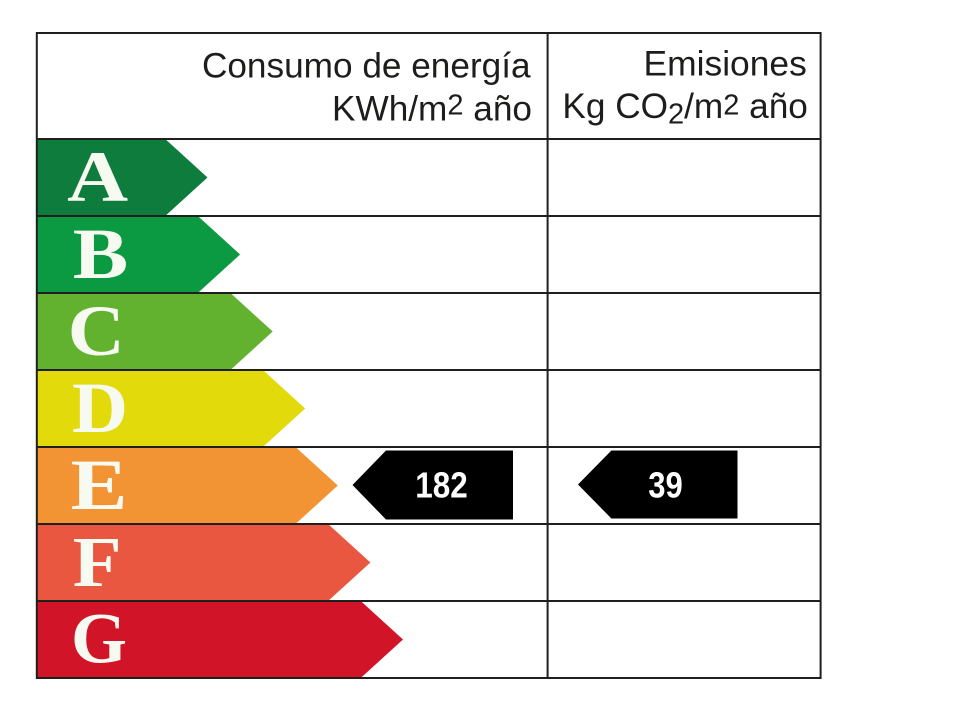 The height and width of the screenshot is (720, 960). Describe the element at coordinates (725, 64) in the screenshot. I see `svg-text: Emisiones` at that location.